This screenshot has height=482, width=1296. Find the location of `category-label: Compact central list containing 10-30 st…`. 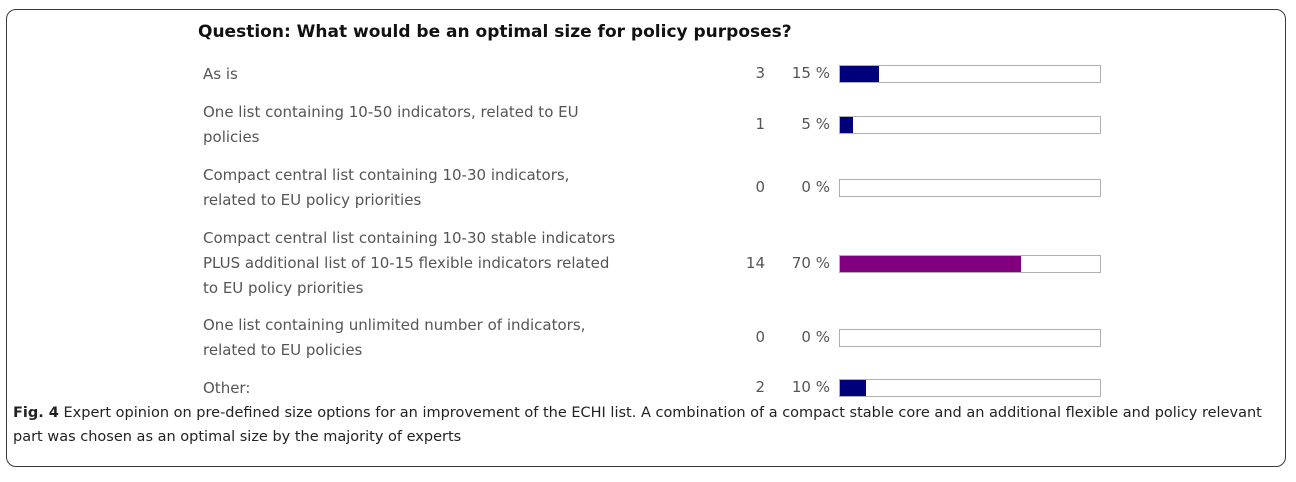

category-label: Compact central list containing 10-30 st… is located at coordinates (463, 263).